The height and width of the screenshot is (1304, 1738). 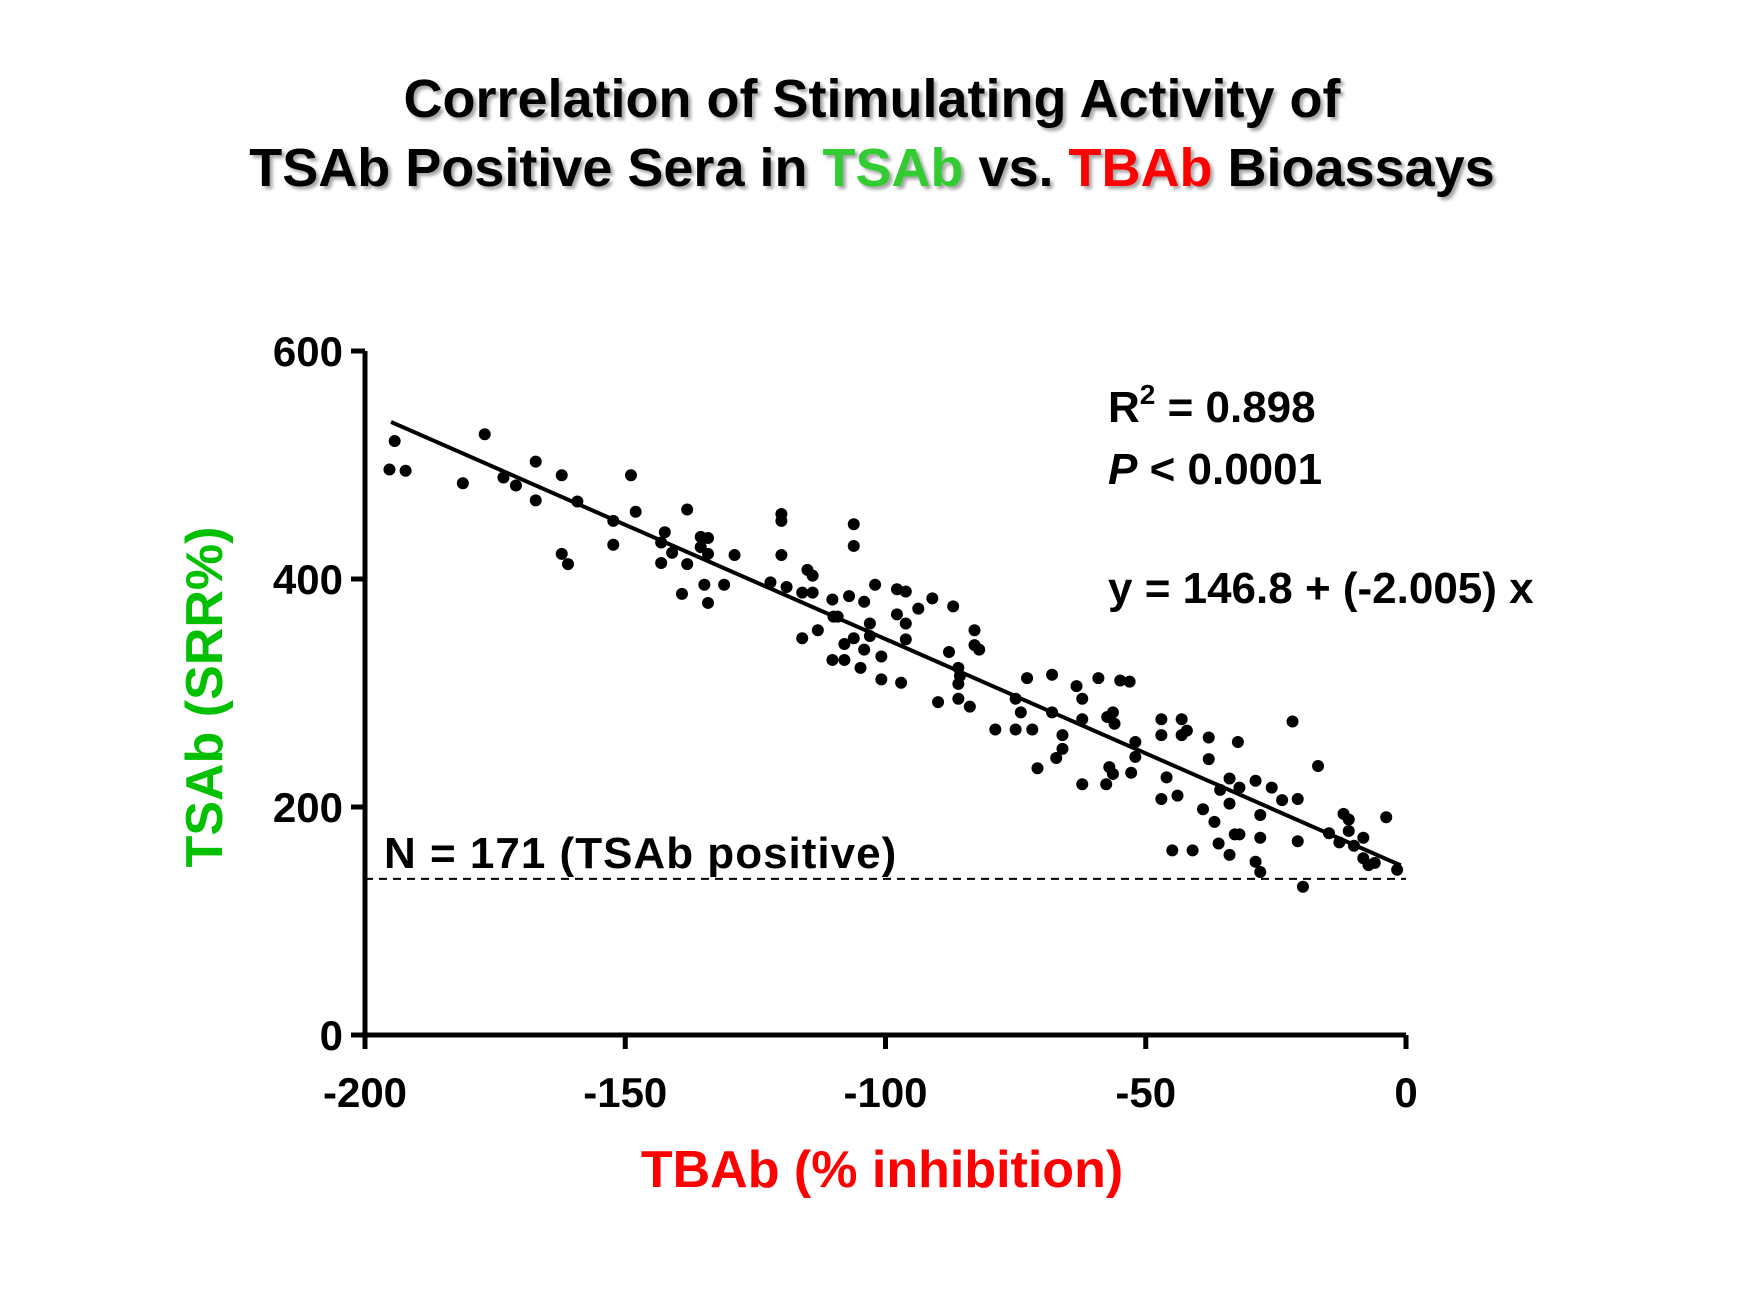 I want to click on title-part-tsab: TSAb, so click(x=892, y=168).